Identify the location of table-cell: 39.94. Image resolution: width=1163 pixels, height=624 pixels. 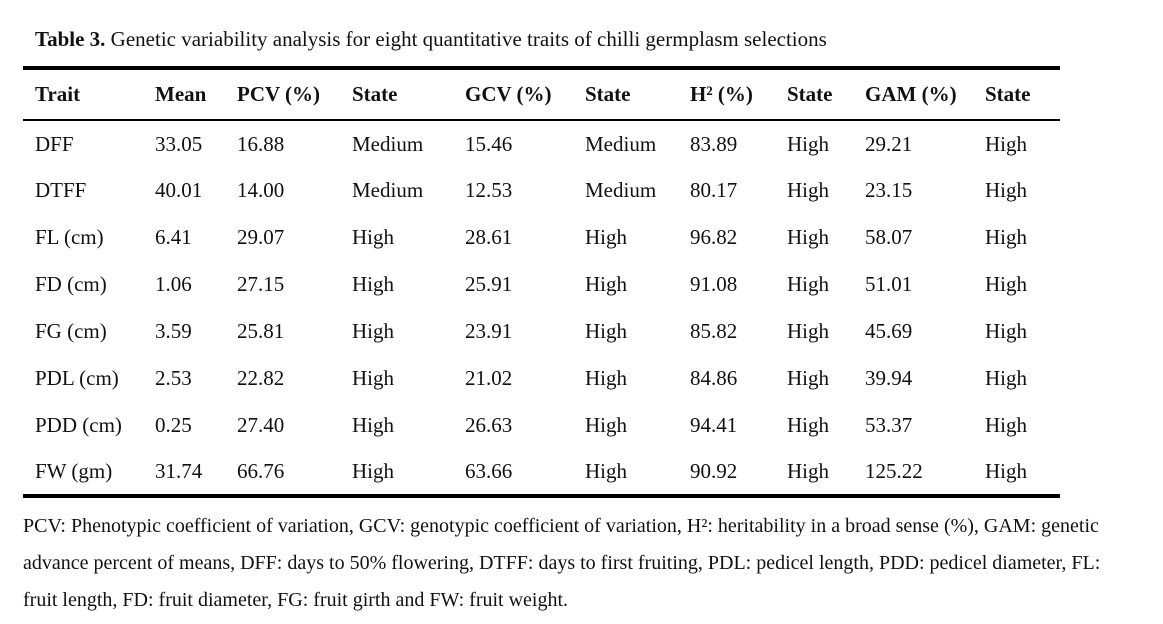
(889, 378).